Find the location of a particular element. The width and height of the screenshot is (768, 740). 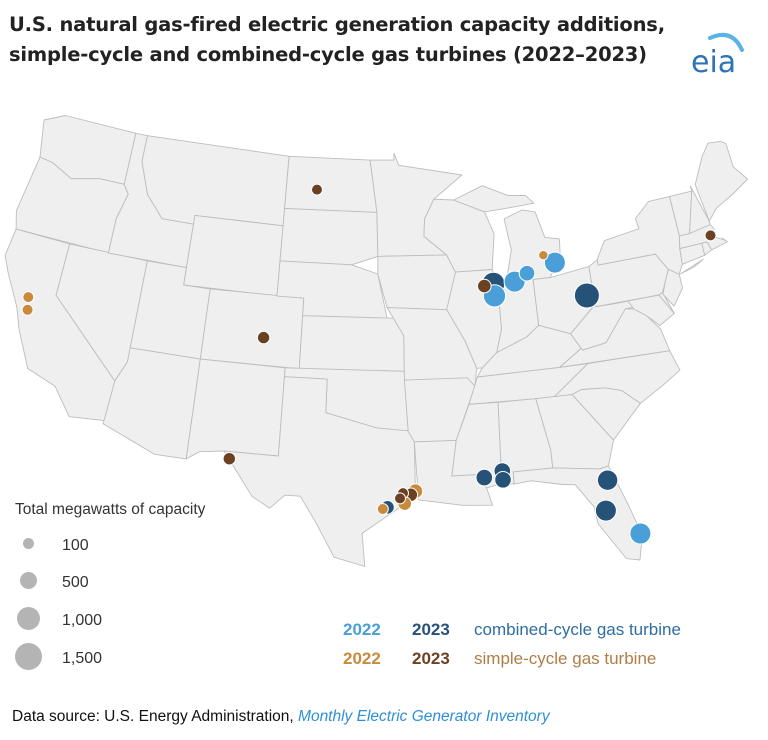

source-link: Monthly Electric Generator Inventory is located at coordinates (424, 716).